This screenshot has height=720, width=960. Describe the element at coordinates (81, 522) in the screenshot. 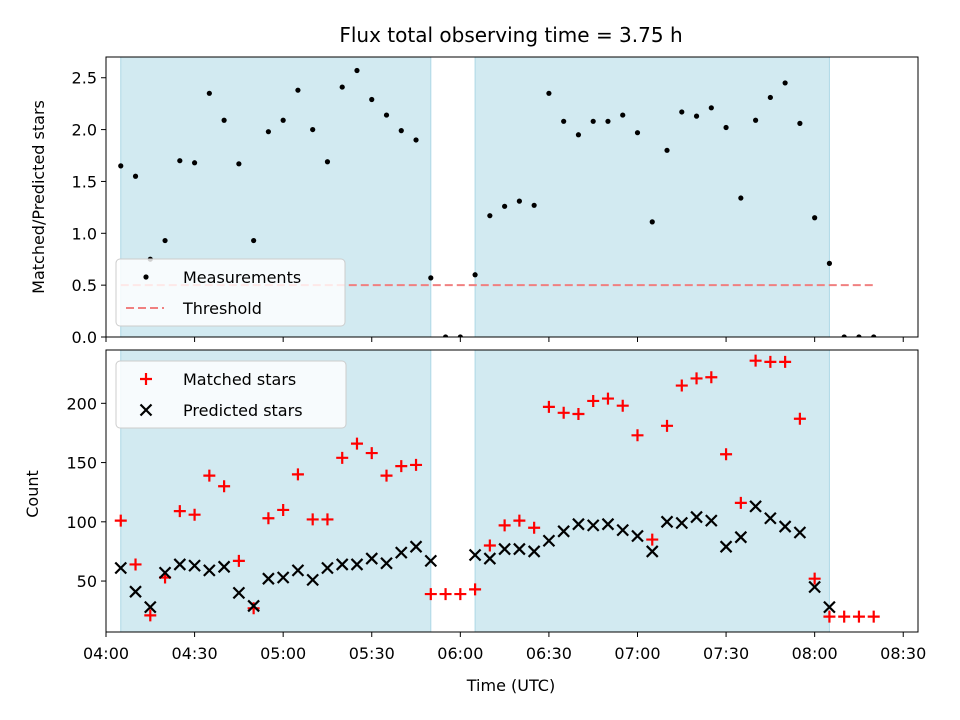

I see `y-tick-label: 100` at that location.